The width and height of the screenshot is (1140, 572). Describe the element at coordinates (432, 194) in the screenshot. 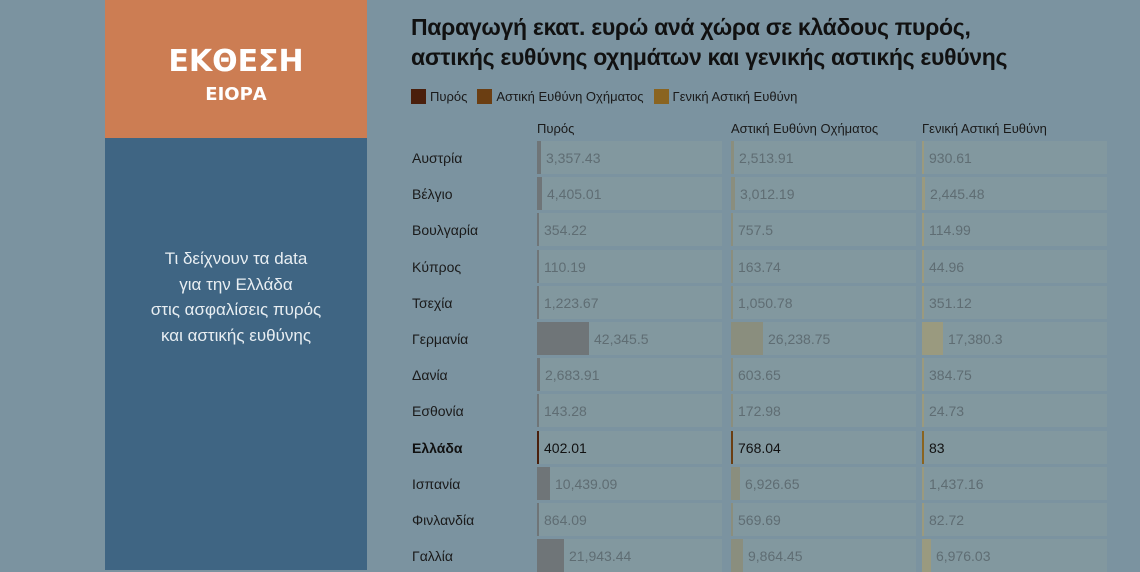

I see `country-label: Βέλγιο` at that location.